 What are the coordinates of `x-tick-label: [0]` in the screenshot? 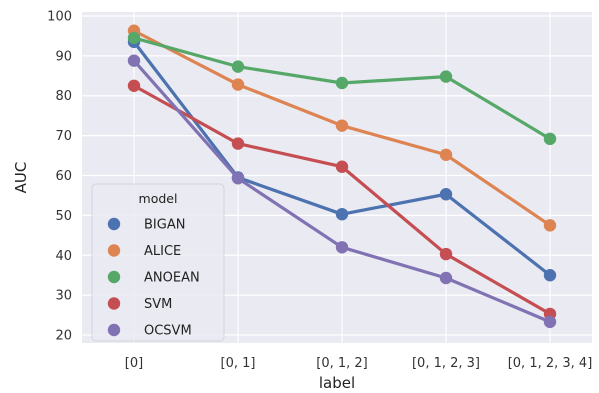 It's located at (134, 363).